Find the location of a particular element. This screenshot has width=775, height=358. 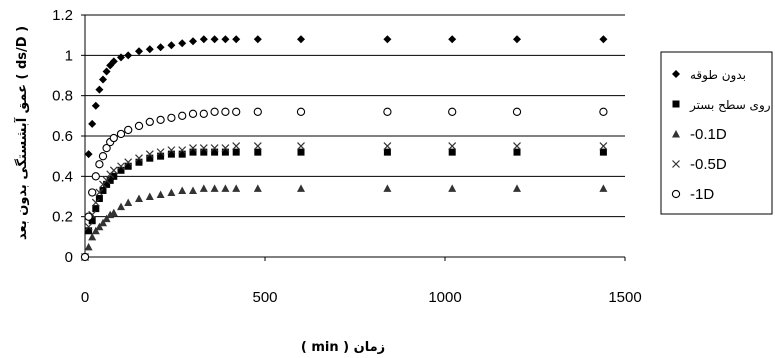

x-tick-label: 1000 is located at coordinates (444, 297).